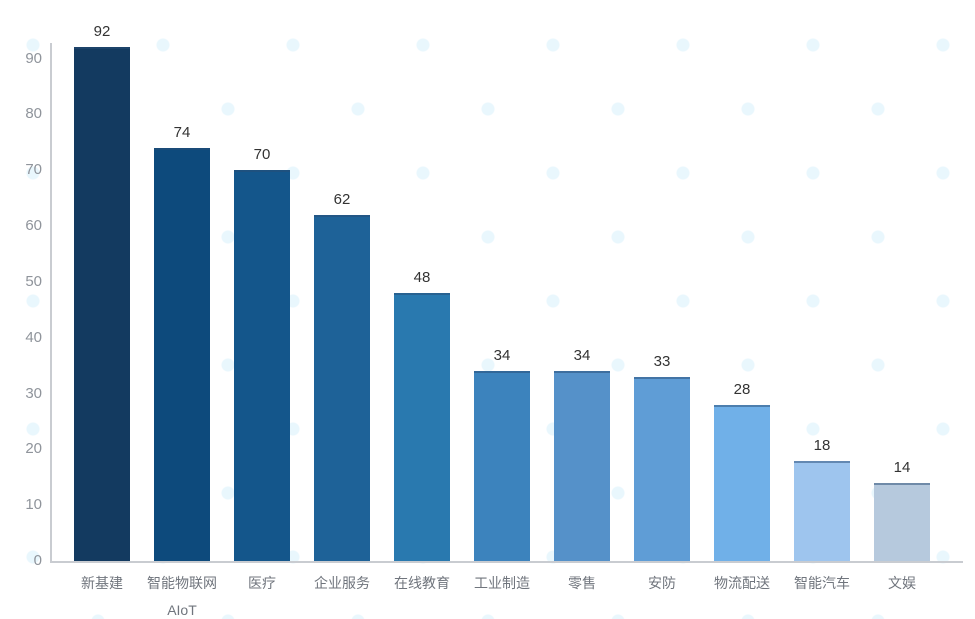 This screenshot has height=619, width=975. I want to click on x-category-label: 智能物联网 AIoT, so click(182, 596).